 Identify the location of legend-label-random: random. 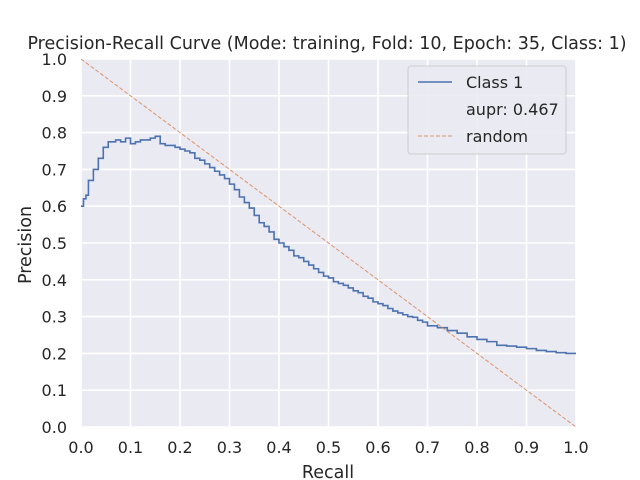
(497, 136).